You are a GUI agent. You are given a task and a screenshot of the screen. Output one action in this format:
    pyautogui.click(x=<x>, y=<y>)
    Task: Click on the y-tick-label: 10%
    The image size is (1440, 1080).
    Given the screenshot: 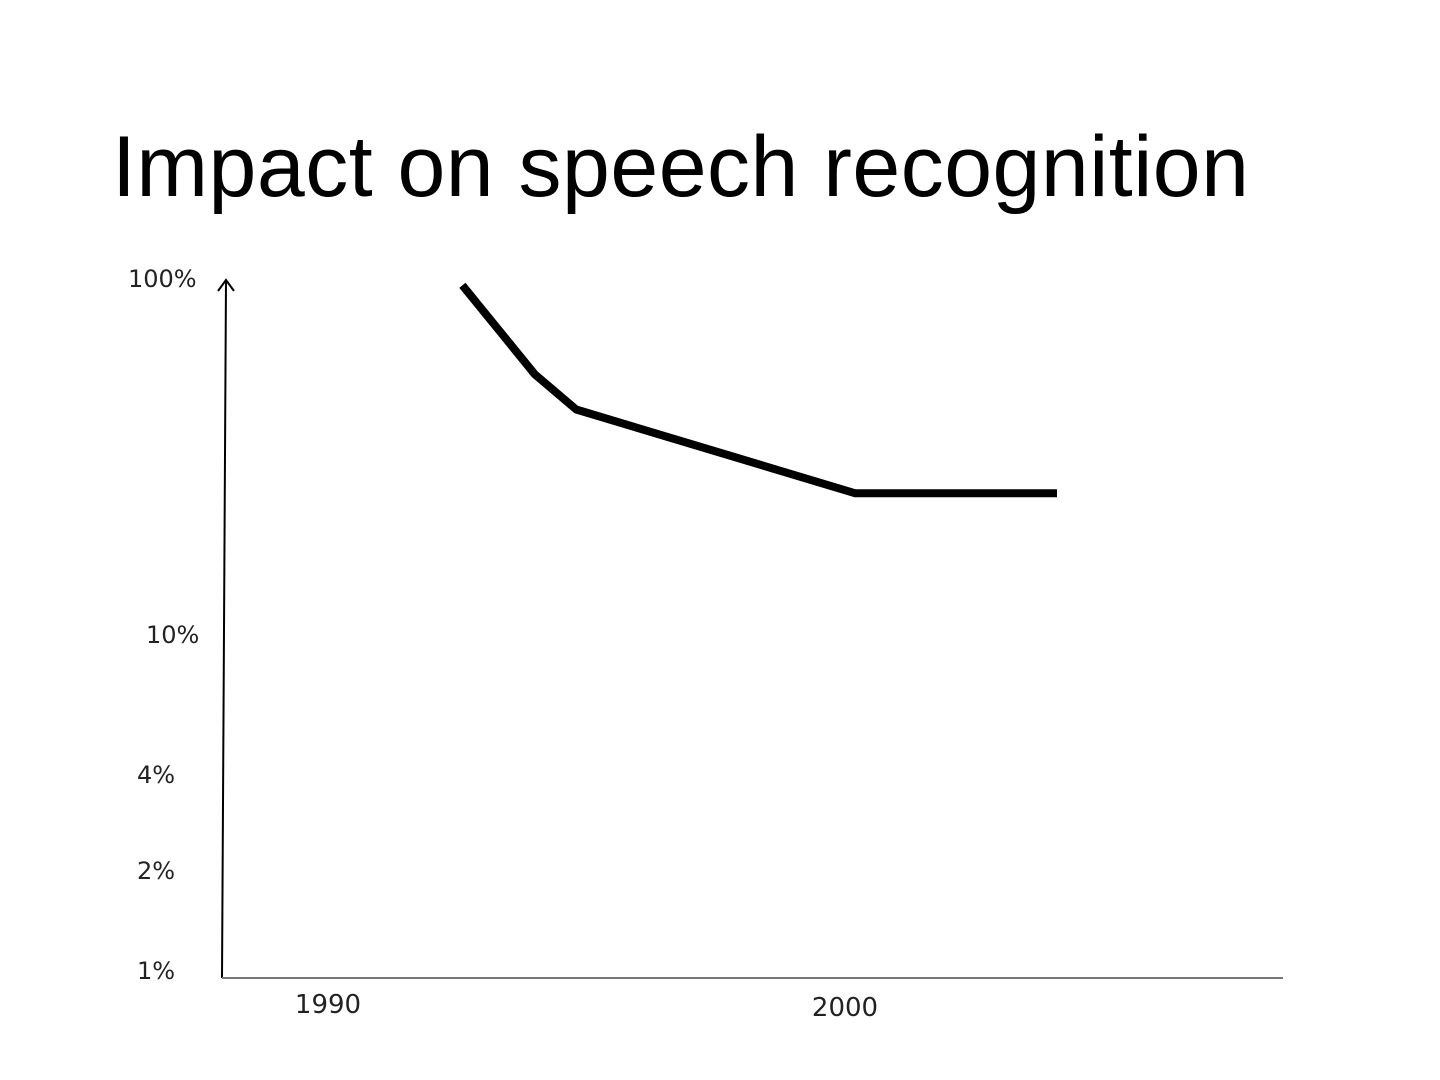 What is the action you would take?
    pyautogui.click(x=172, y=635)
    